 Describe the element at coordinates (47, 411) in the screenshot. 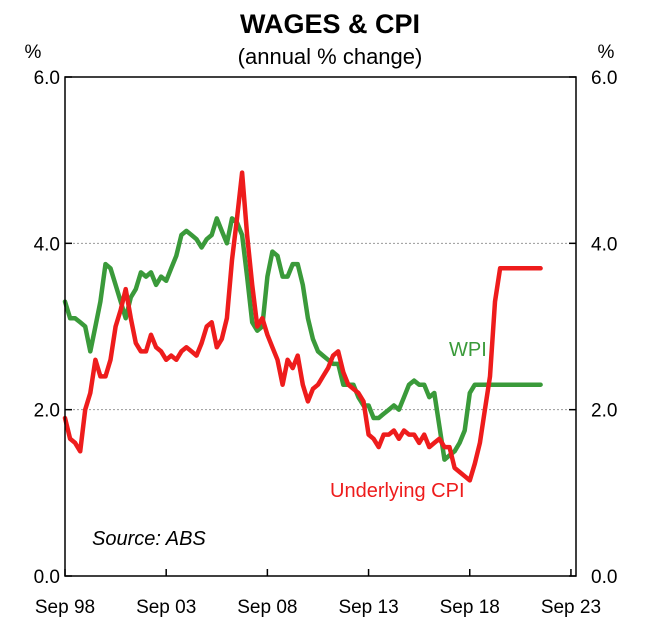

I see `y-tick-label-left-1: 2.0` at that location.